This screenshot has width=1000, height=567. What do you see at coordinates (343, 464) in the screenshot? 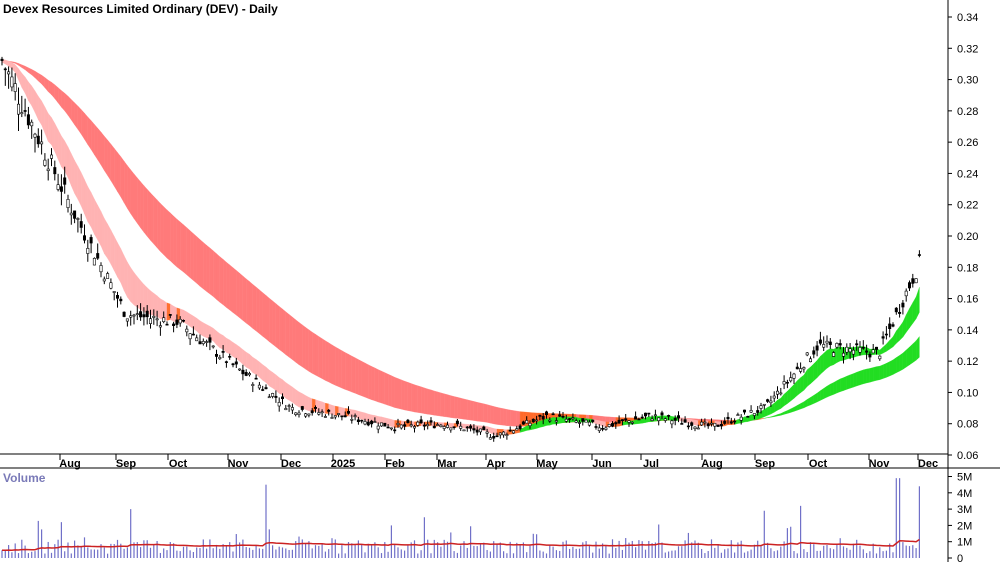
I see `time-tick-label: 2025` at bounding box center [343, 464].